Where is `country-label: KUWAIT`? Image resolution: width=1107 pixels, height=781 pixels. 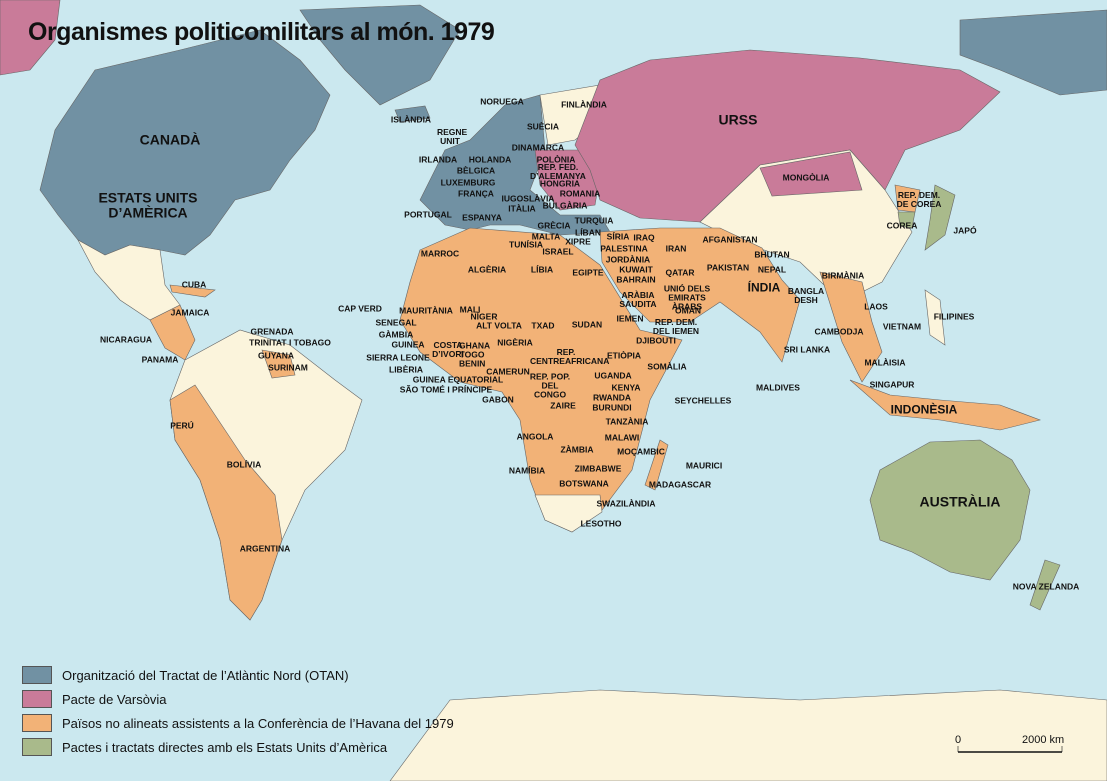
country-label: KUWAIT is located at coordinates (636, 269).